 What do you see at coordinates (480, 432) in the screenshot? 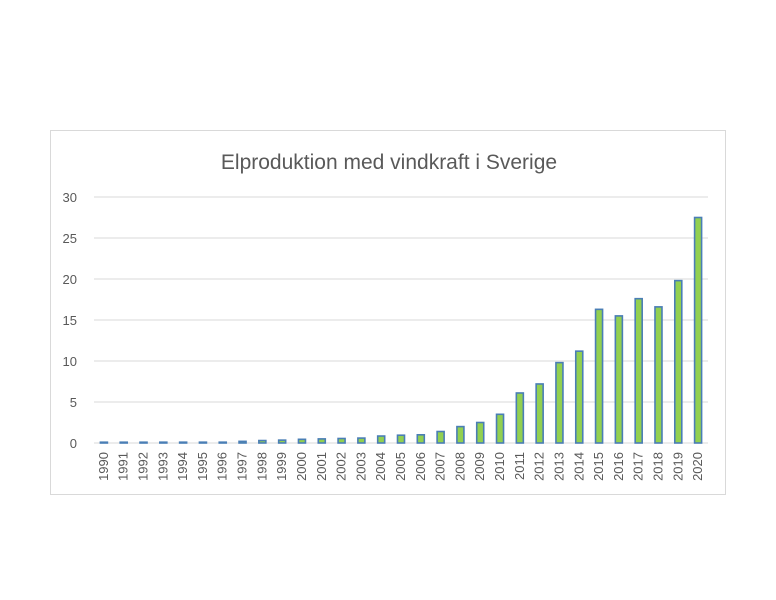
I see `bar-2009` at bounding box center [480, 432].